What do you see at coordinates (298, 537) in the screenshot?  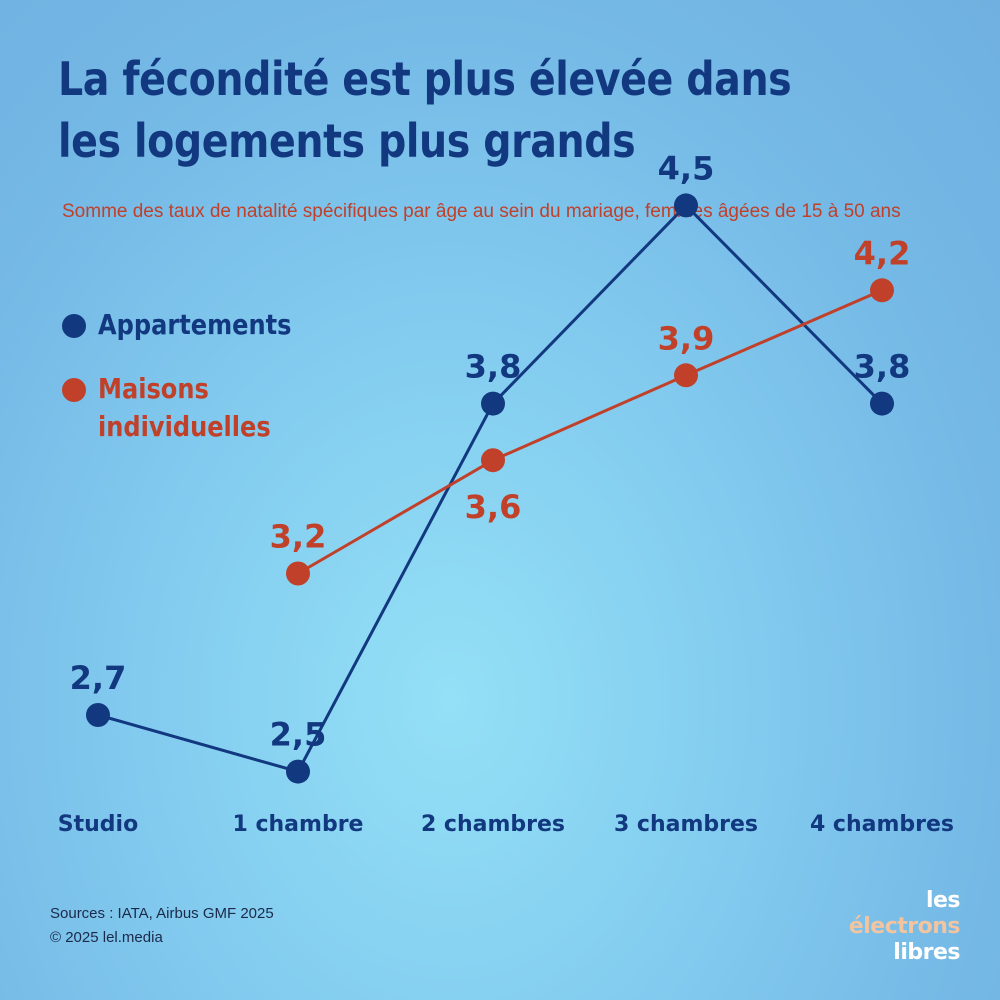 I see `data-label-maisons: 3,2` at bounding box center [298, 537].